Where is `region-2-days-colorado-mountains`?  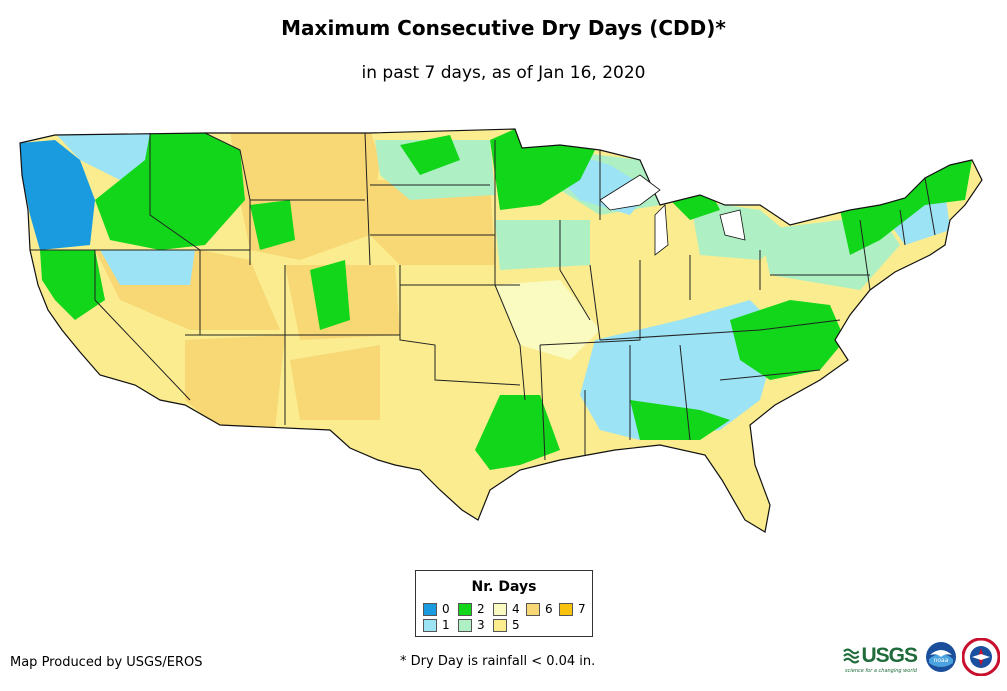
region-2-days-colorado-mountains is located at coordinates (330, 295).